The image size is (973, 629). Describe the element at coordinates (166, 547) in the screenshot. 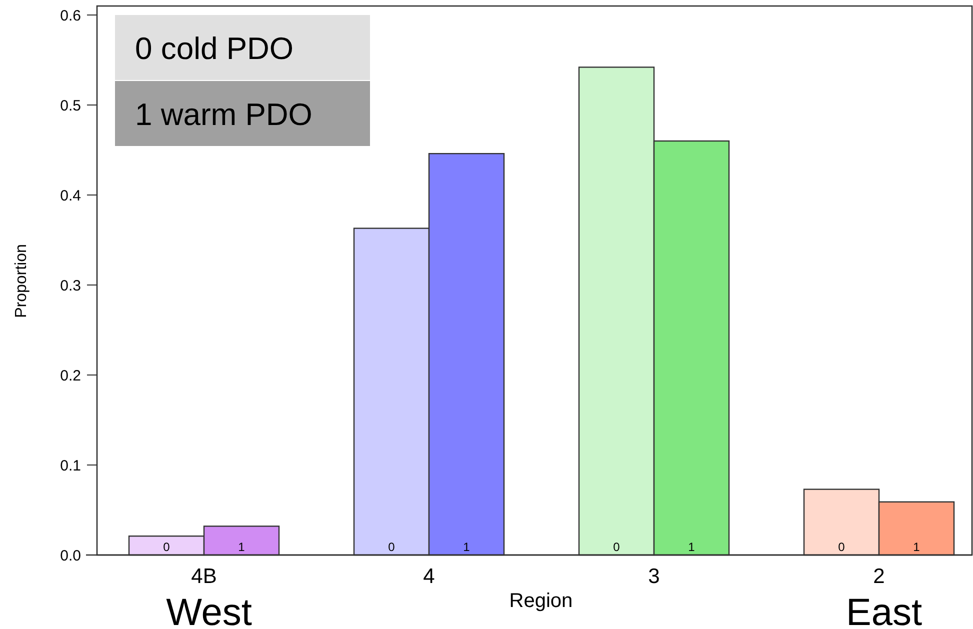

I see `series-label: 0` at that location.